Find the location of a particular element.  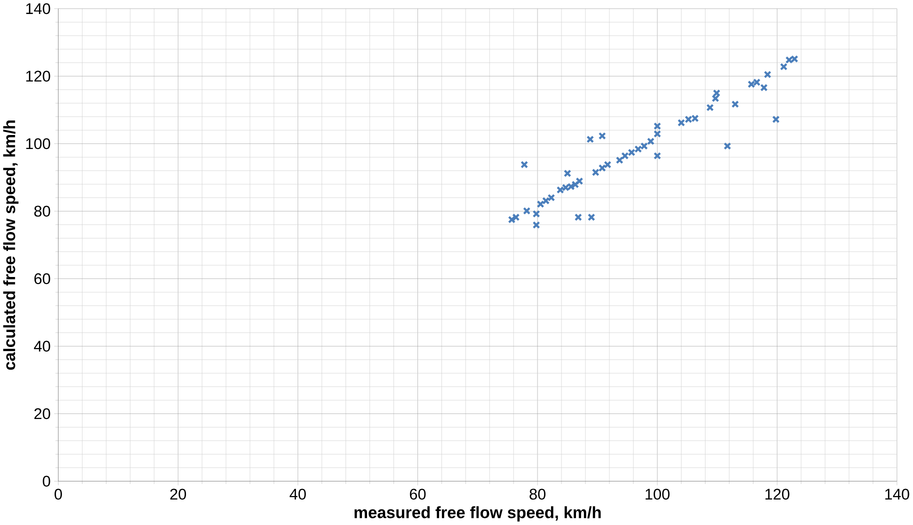

y-tick-label: 120 is located at coordinates (38, 76).